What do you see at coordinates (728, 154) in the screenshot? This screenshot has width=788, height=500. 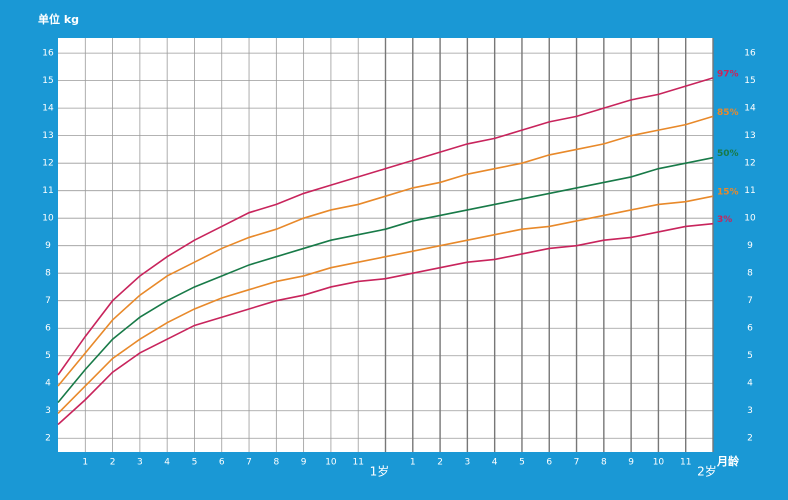 I see `legend-label: 50%` at bounding box center [728, 154].